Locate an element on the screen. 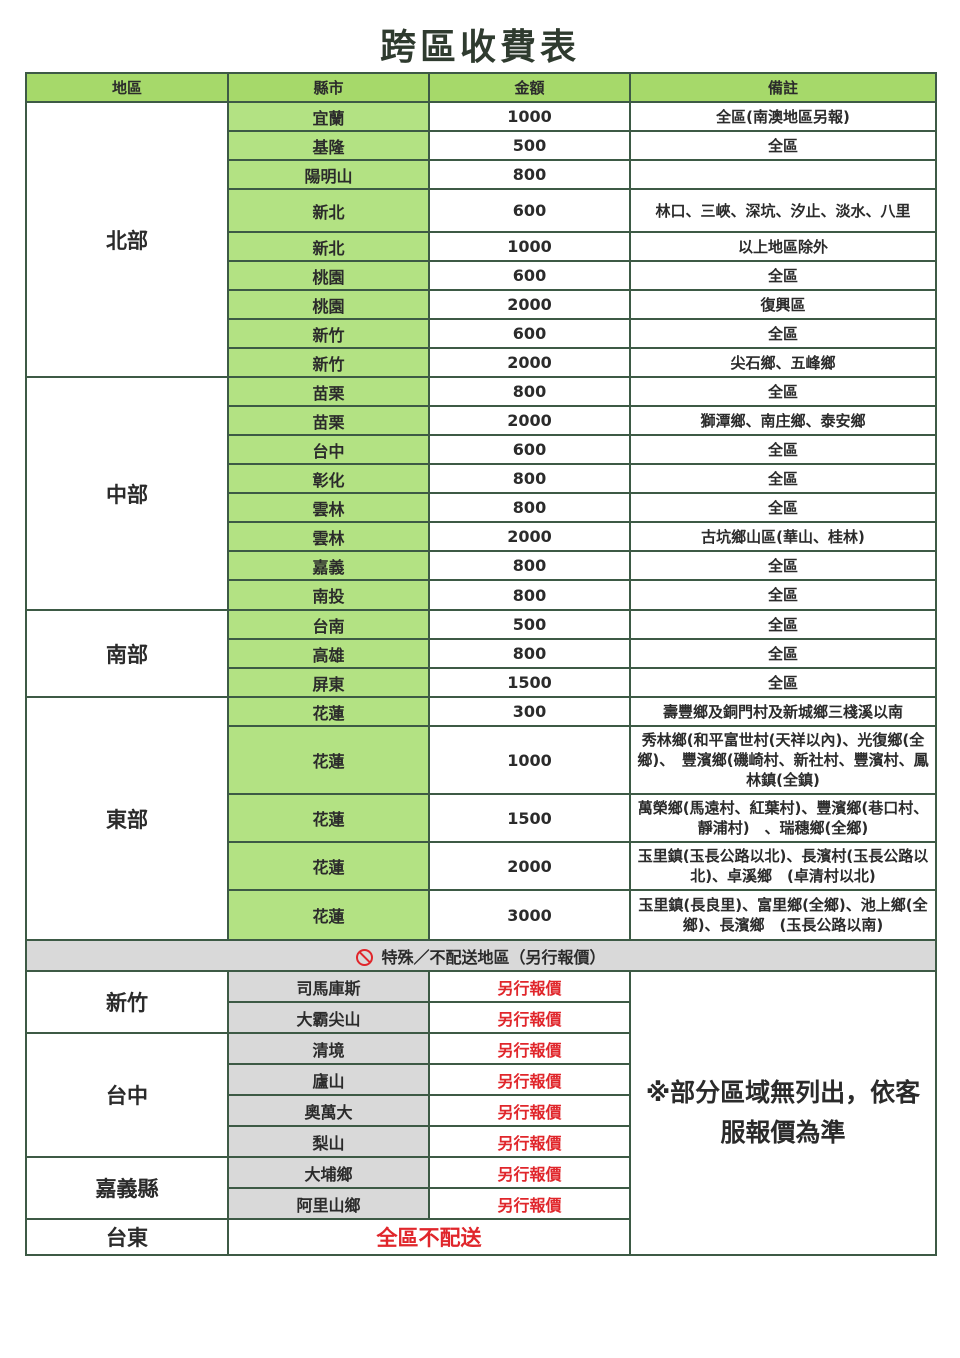 This screenshot has height=1358, width=960. special-row: 梨山 另行報價 is located at coordinates (481, 1141).